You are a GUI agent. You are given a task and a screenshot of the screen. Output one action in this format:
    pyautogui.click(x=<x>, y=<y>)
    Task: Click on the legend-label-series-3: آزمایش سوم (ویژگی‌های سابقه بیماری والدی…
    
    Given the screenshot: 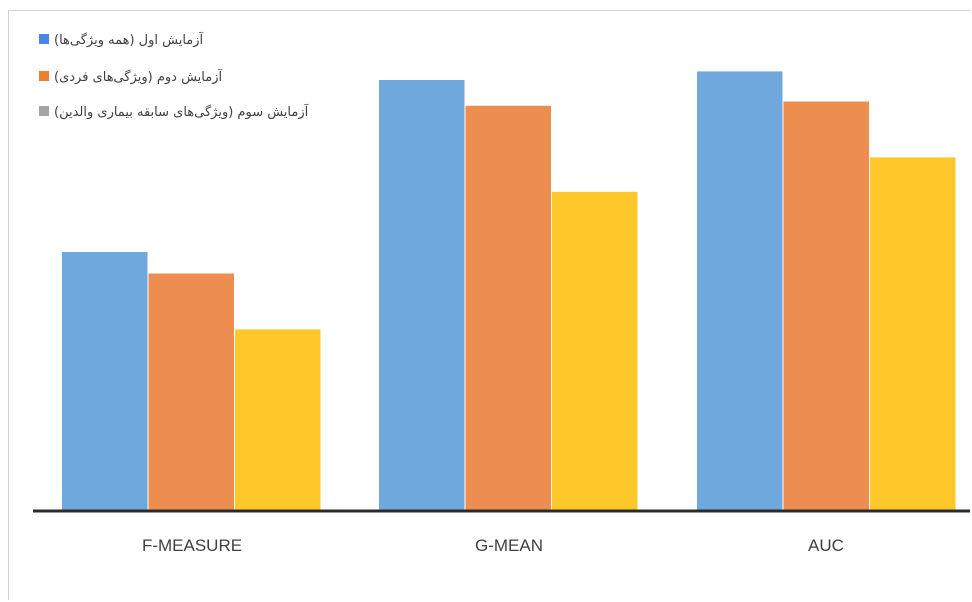 What is the action you would take?
    pyautogui.click(x=182, y=111)
    